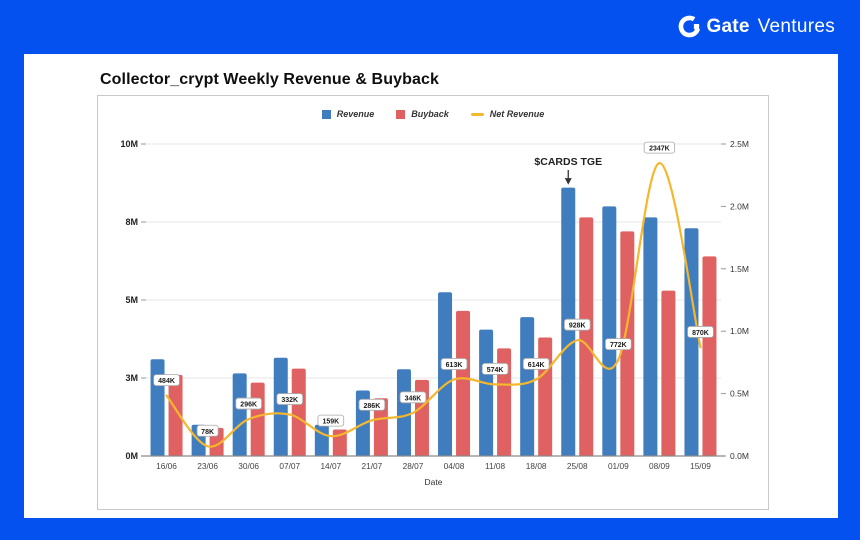 Image resolution: width=860 pixels, height=540 pixels. Describe the element at coordinates (477, 114) in the screenshot. I see `net-revenue-swatch-icon` at that location.